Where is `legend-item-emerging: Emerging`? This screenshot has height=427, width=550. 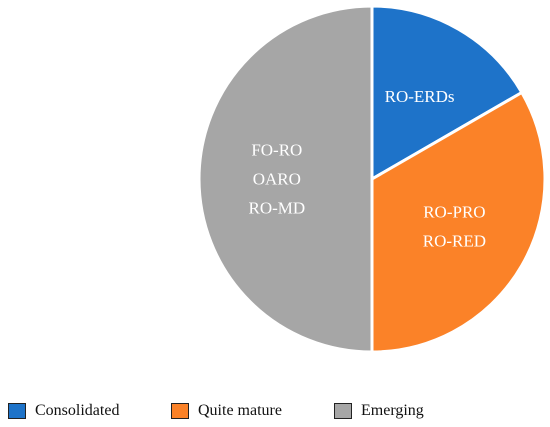
legend-item-emerging: Emerging is located at coordinates (379, 411).